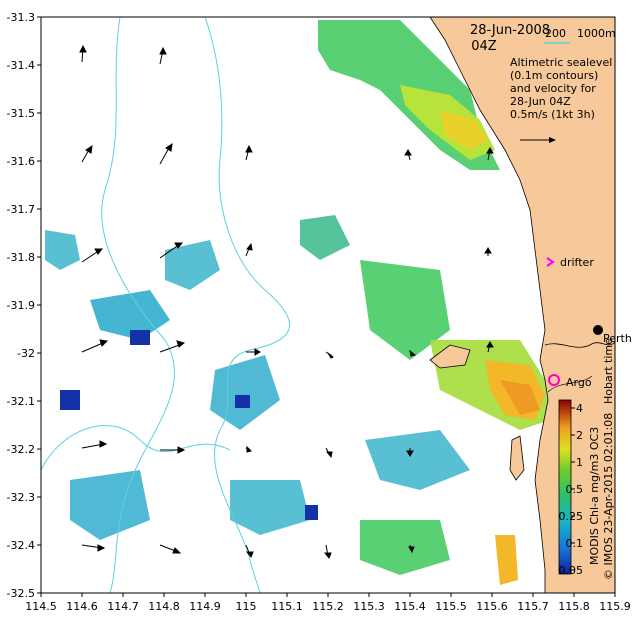 The image size is (640, 630). Describe the element at coordinates (598, 330) in the screenshot. I see `perth-marker` at that location.